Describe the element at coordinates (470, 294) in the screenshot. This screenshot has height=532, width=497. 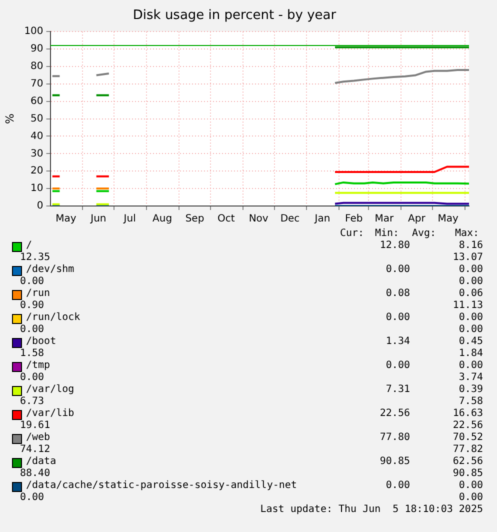
I see `text: 0.06` at that location.